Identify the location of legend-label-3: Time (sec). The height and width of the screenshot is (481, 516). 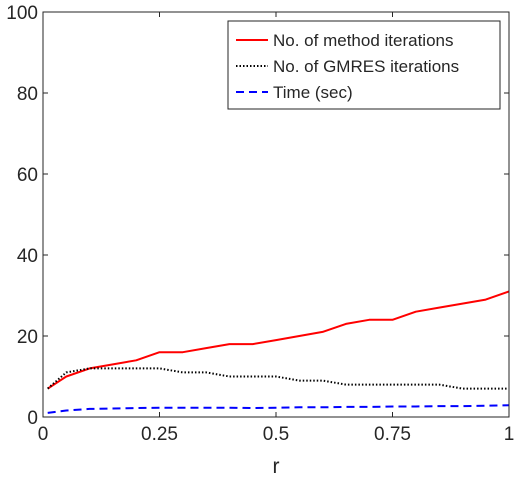
(313, 92).